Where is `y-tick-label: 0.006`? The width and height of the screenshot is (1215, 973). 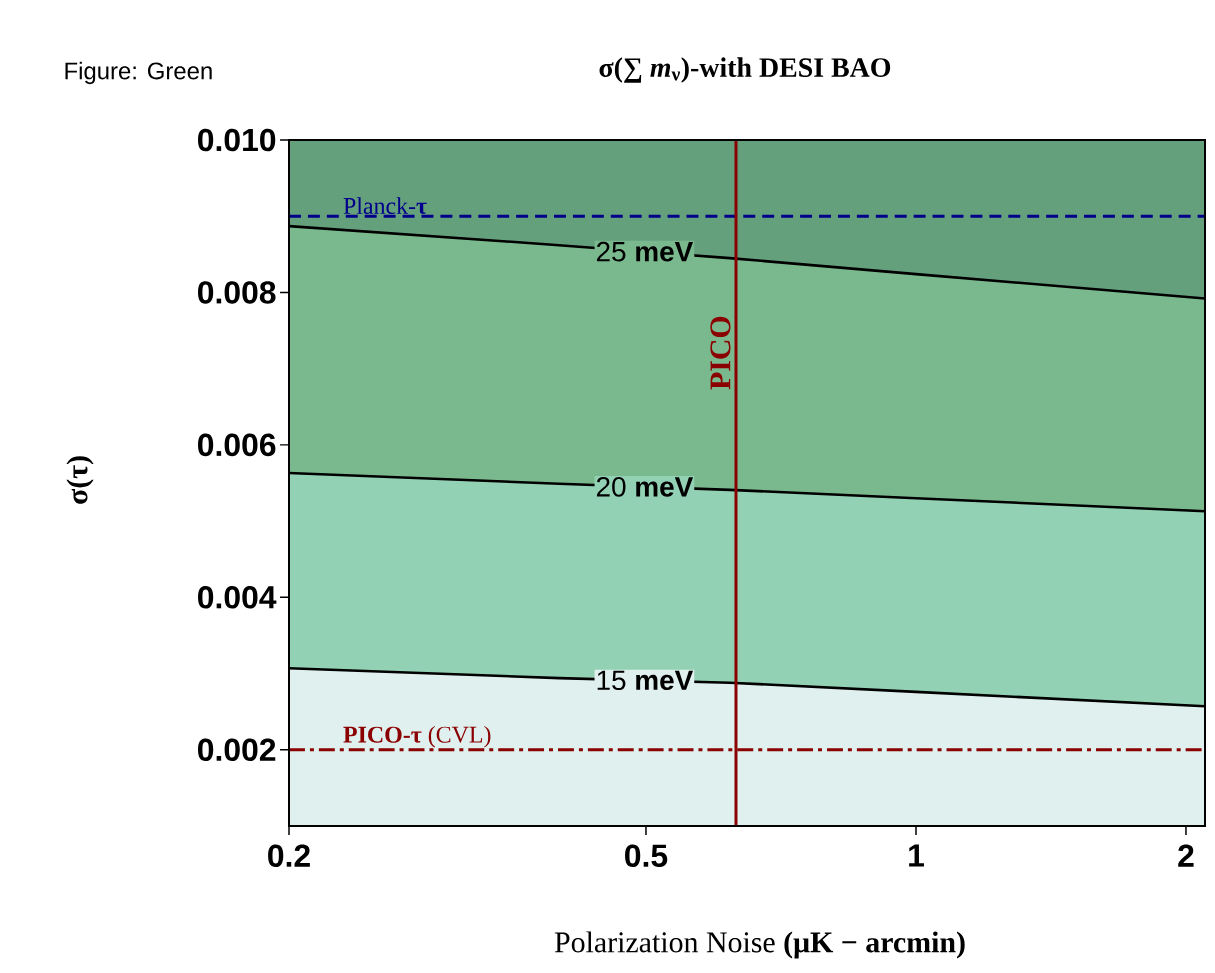 y-tick-label: 0.006 is located at coordinates (237, 445).